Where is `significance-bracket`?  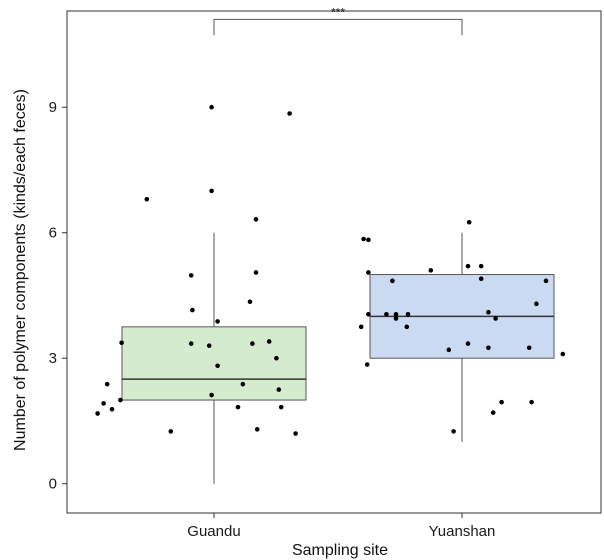
significance-bracket is located at coordinates (338, 27).